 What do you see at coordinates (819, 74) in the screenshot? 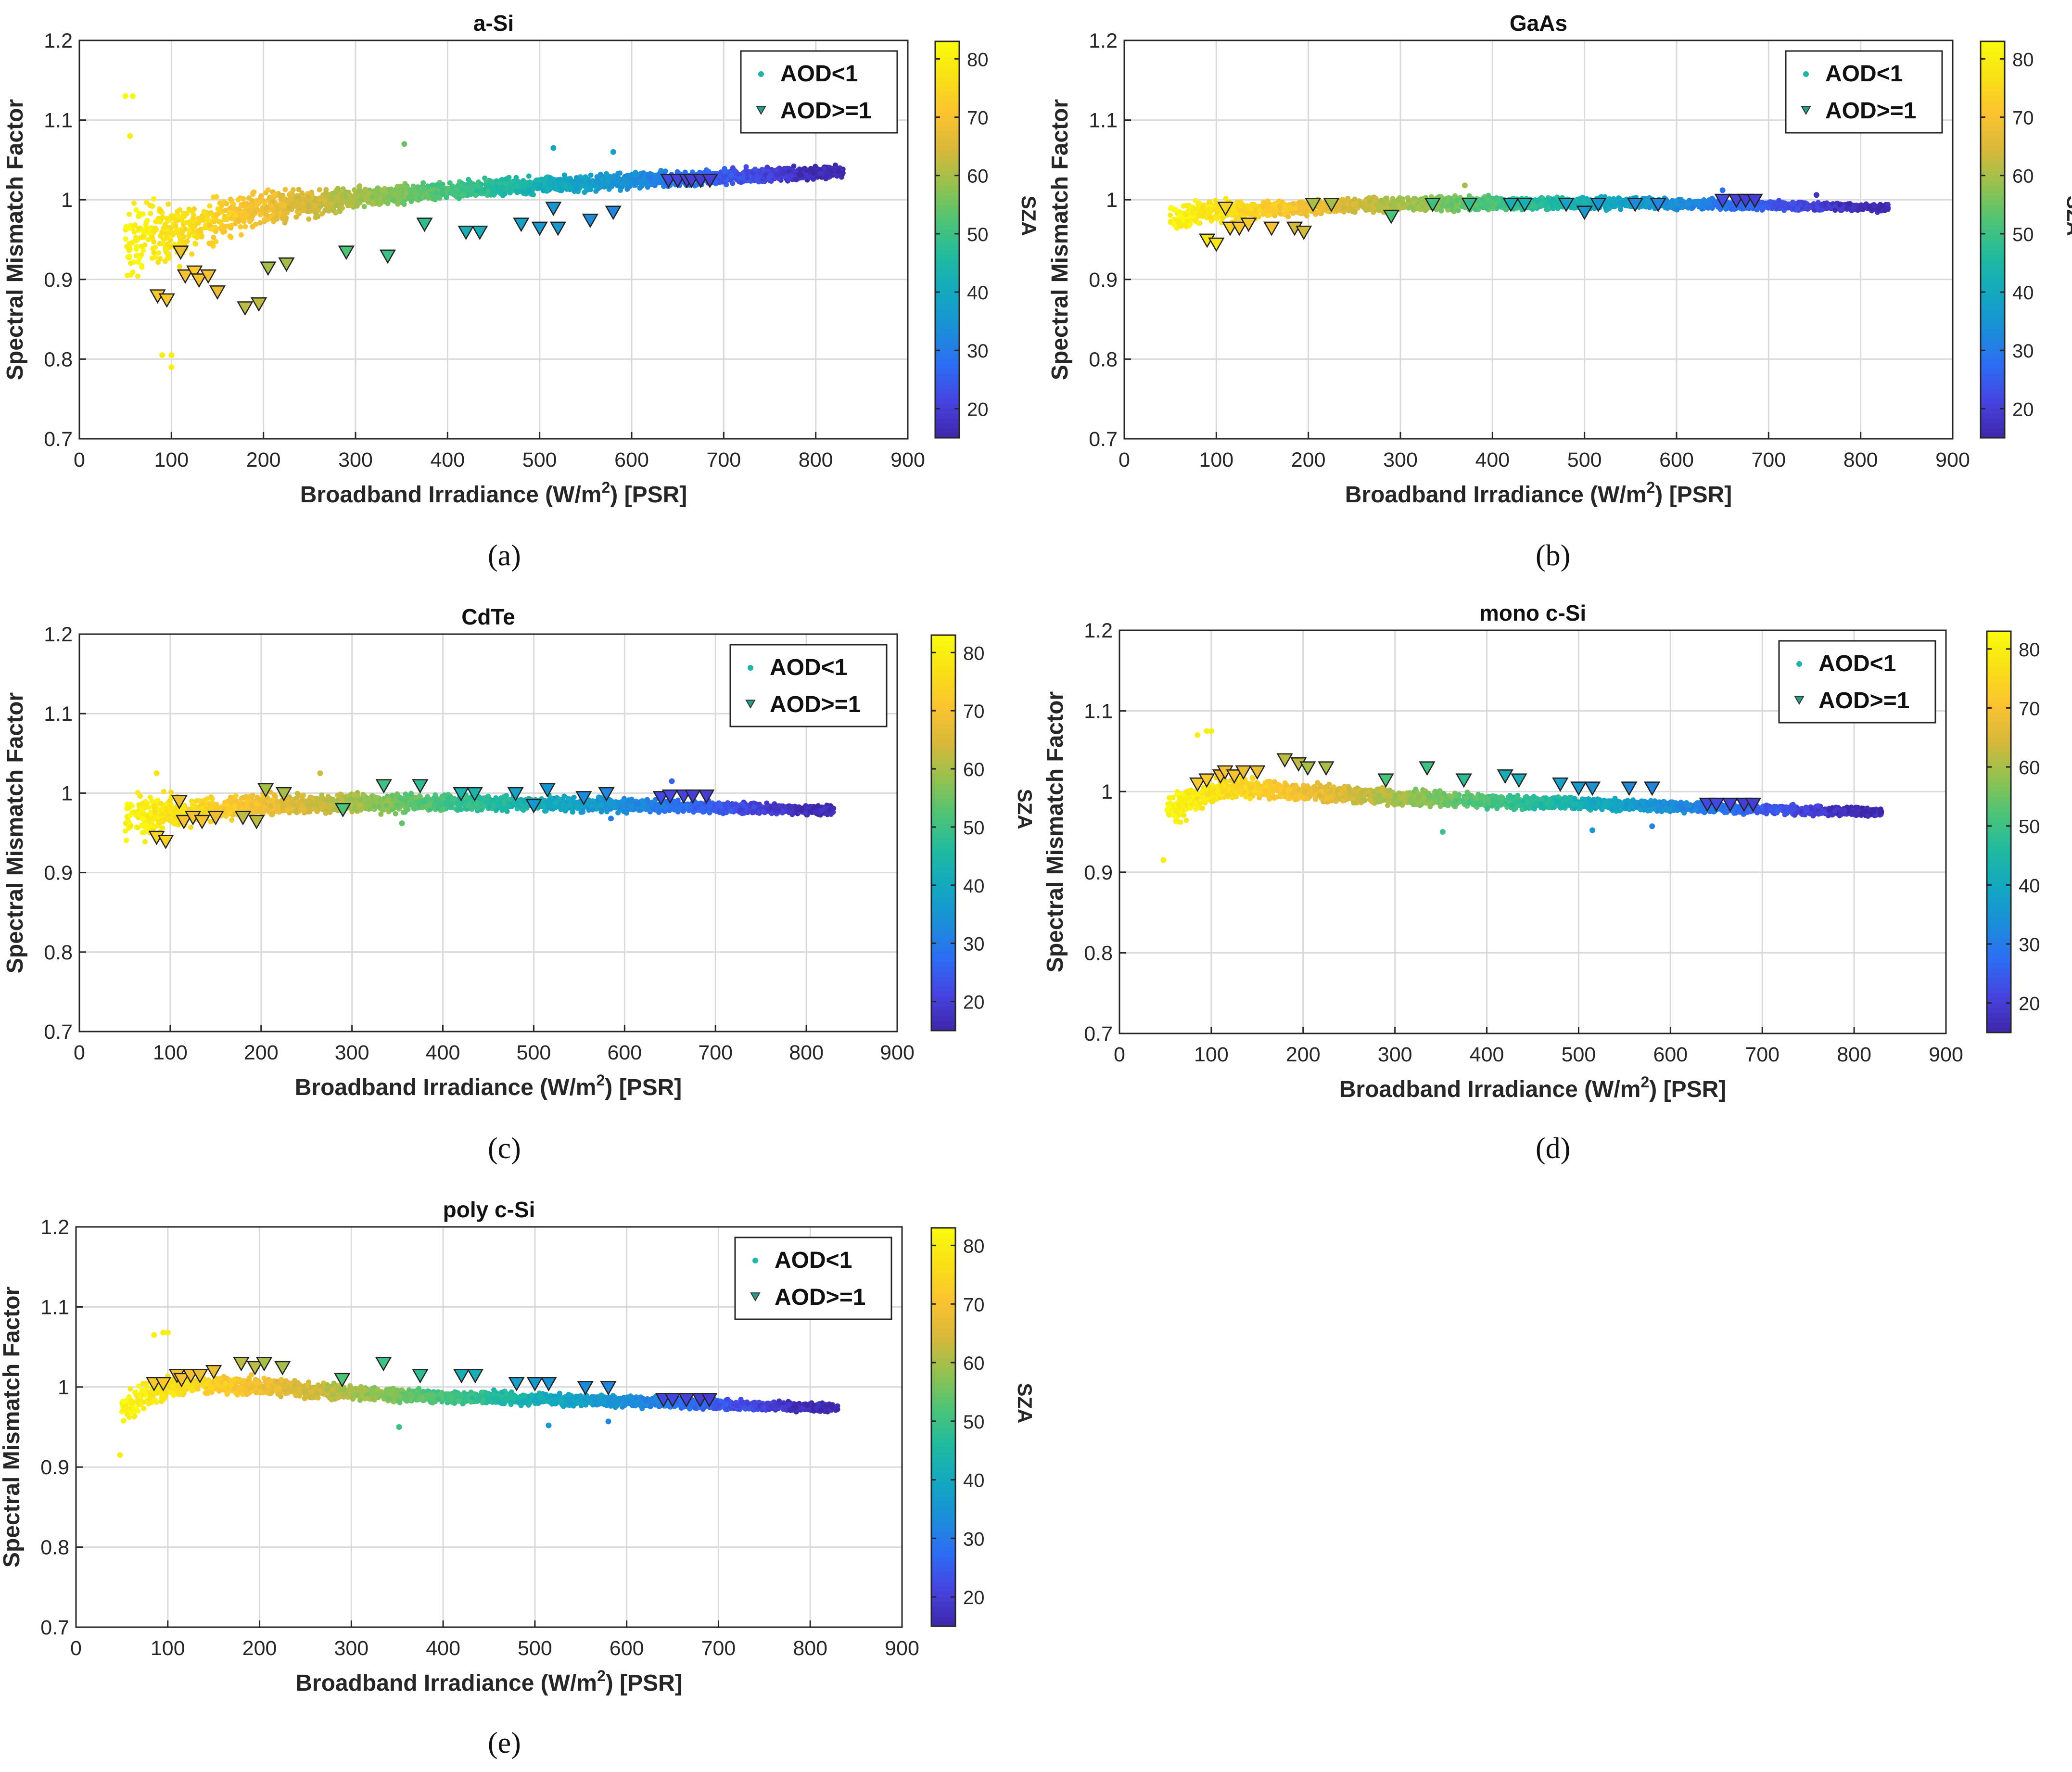
I see `legend-label-aod-below: AOD<1` at bounding box center [819, 74].